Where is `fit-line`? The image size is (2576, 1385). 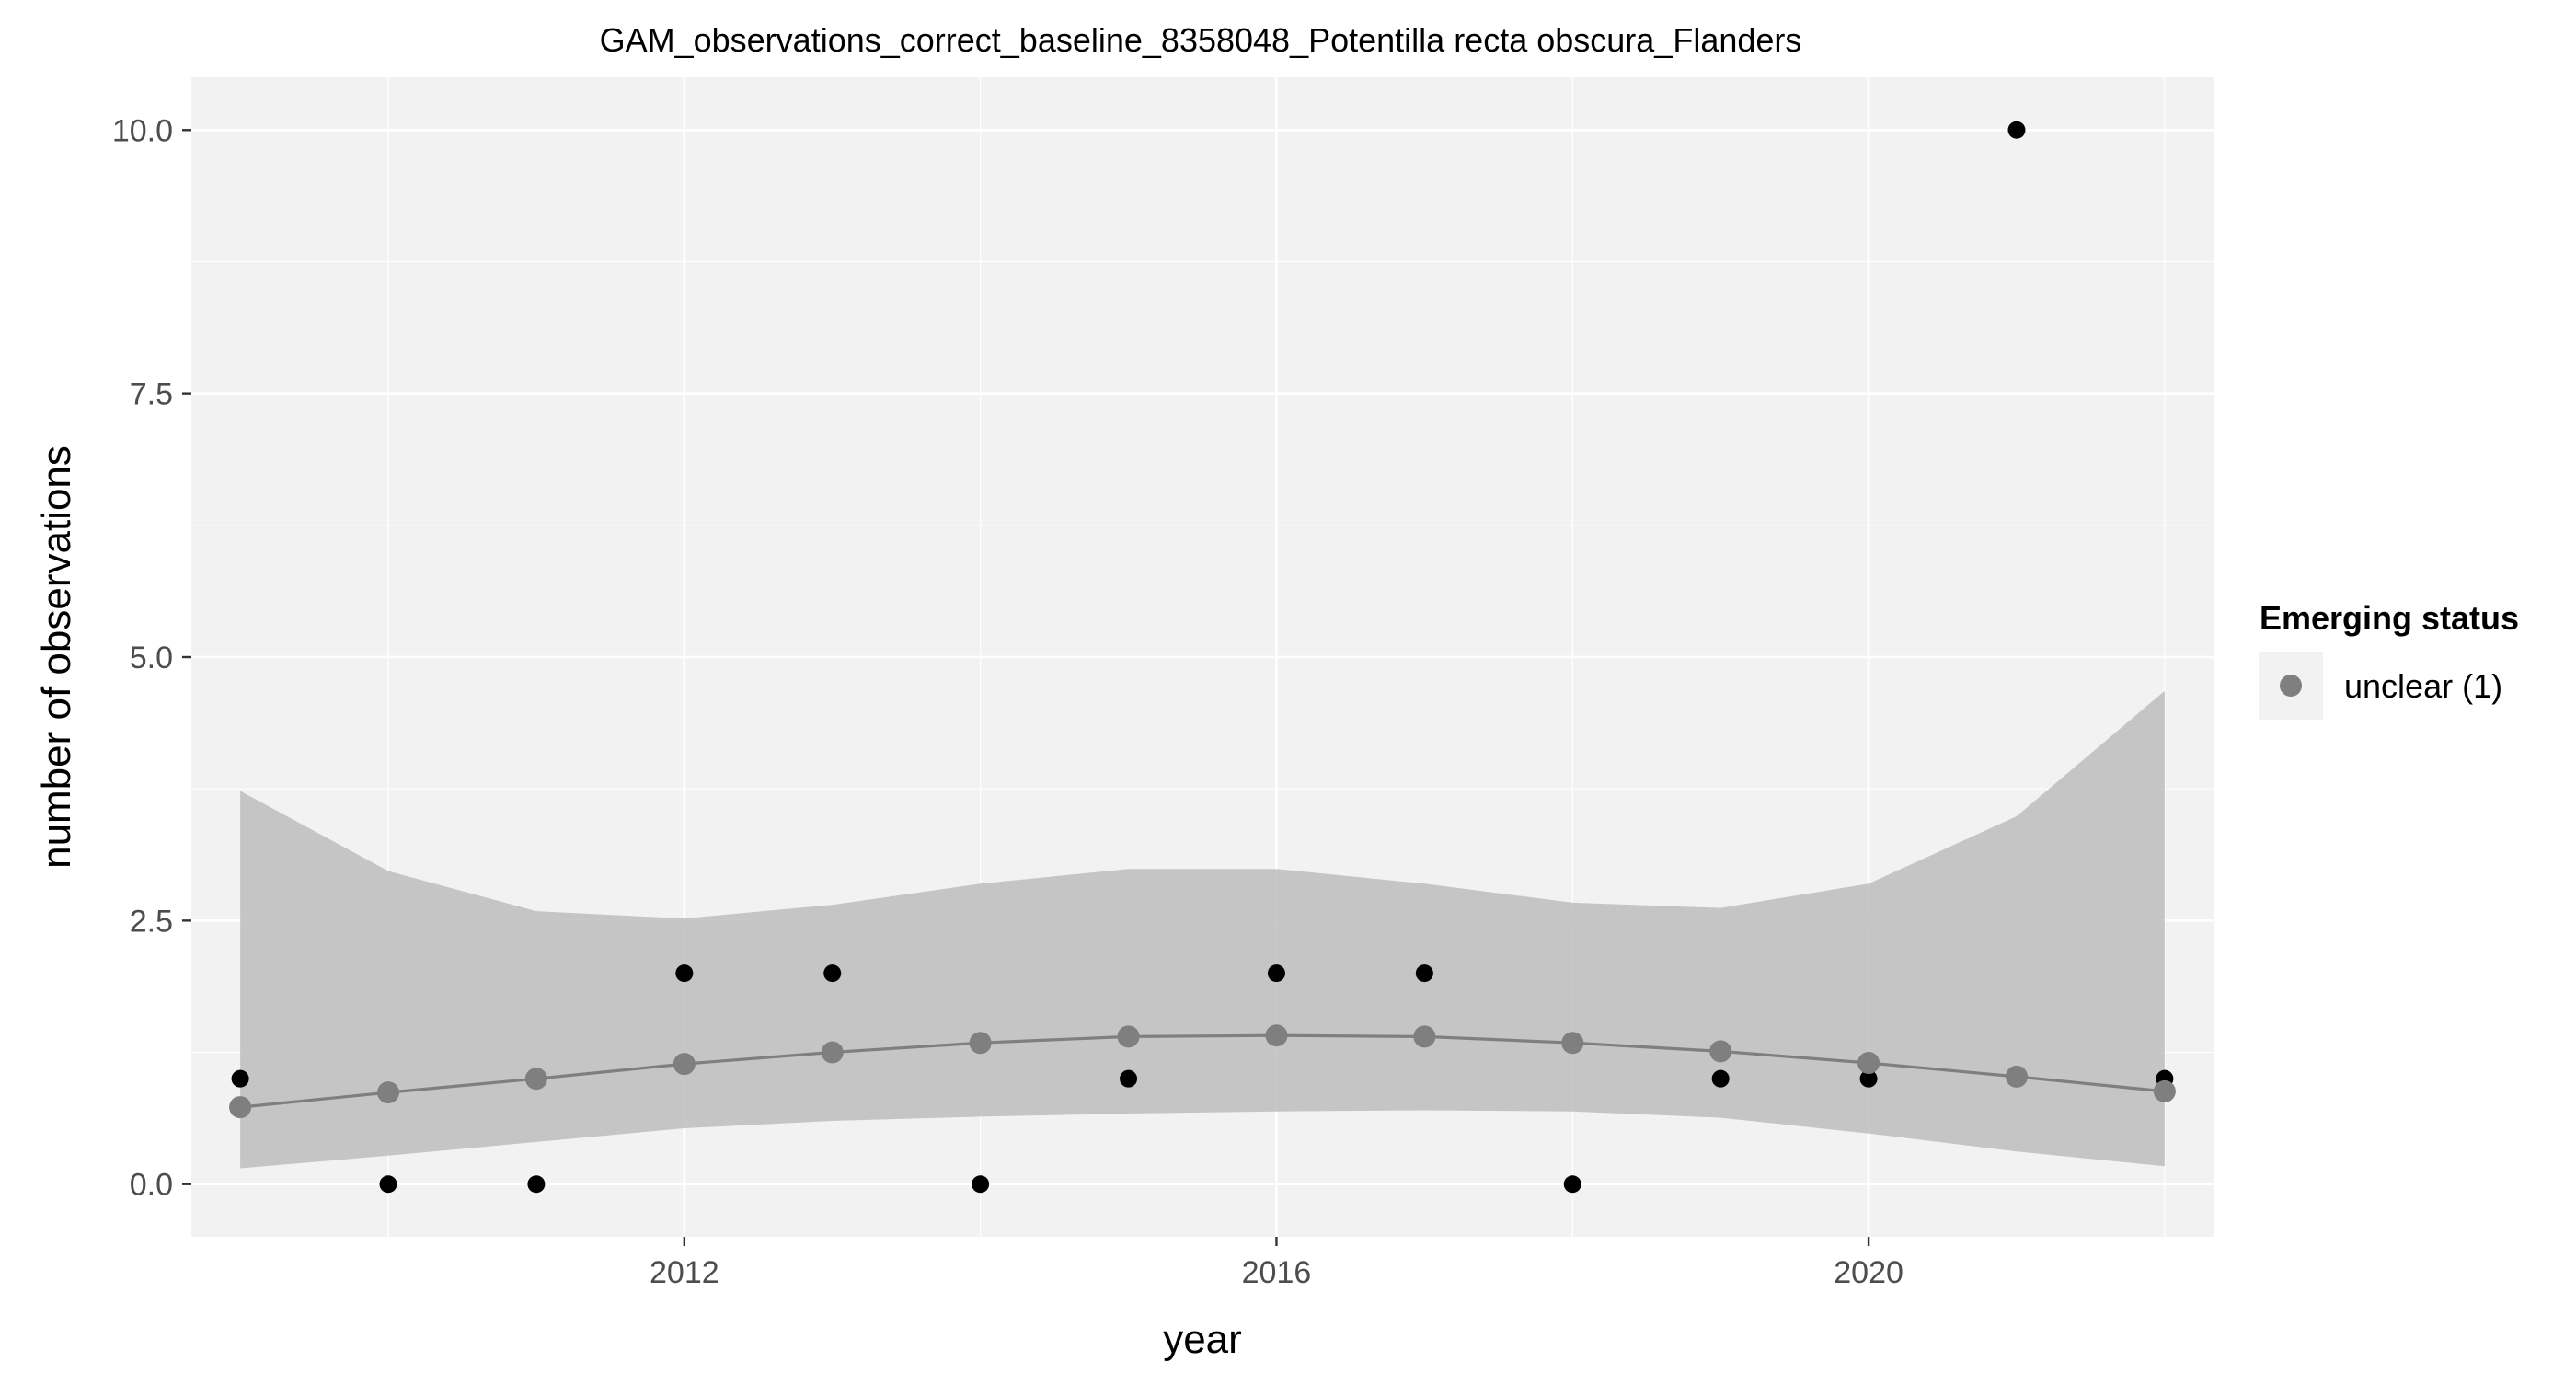 fit-line is located at coordinates (1202, 1071).